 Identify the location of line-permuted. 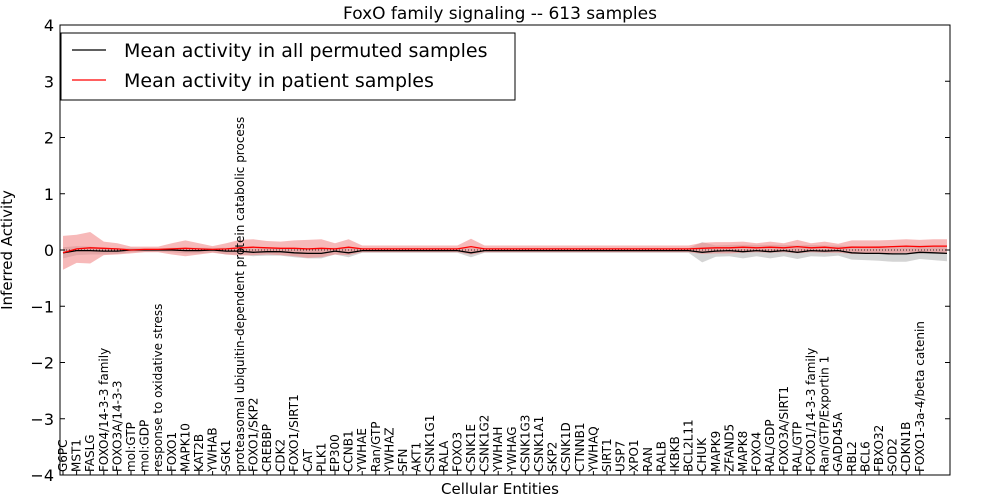
(505, 252).